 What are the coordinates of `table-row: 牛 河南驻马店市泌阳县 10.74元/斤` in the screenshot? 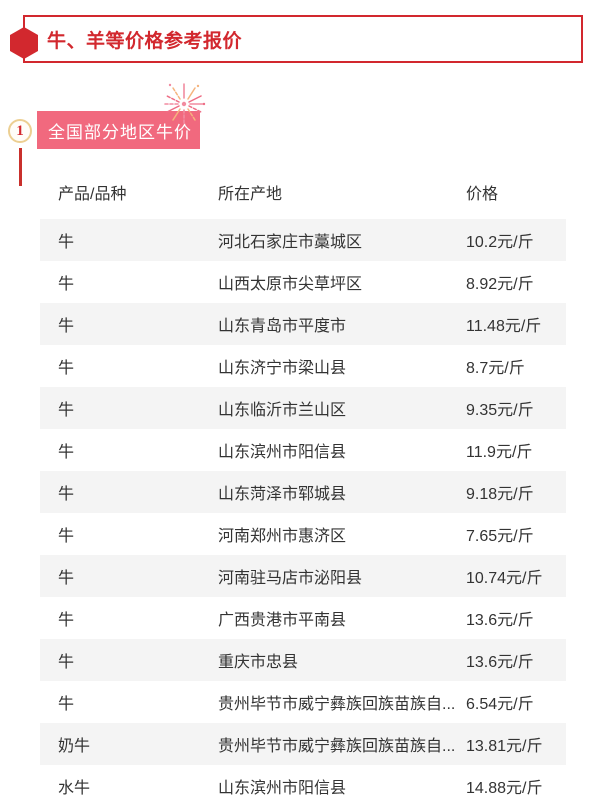 It's located at (303, 576).